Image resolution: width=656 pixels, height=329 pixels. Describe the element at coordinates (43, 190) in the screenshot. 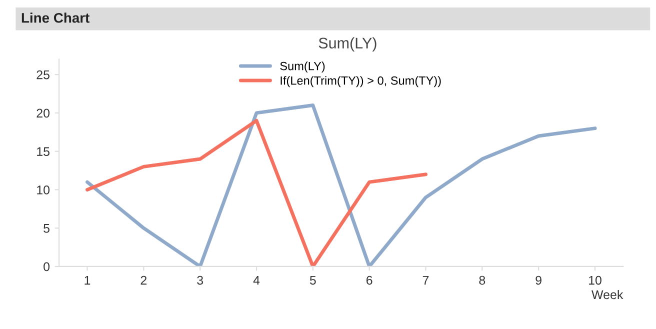

I see `y-tick-label: 10` at that location.